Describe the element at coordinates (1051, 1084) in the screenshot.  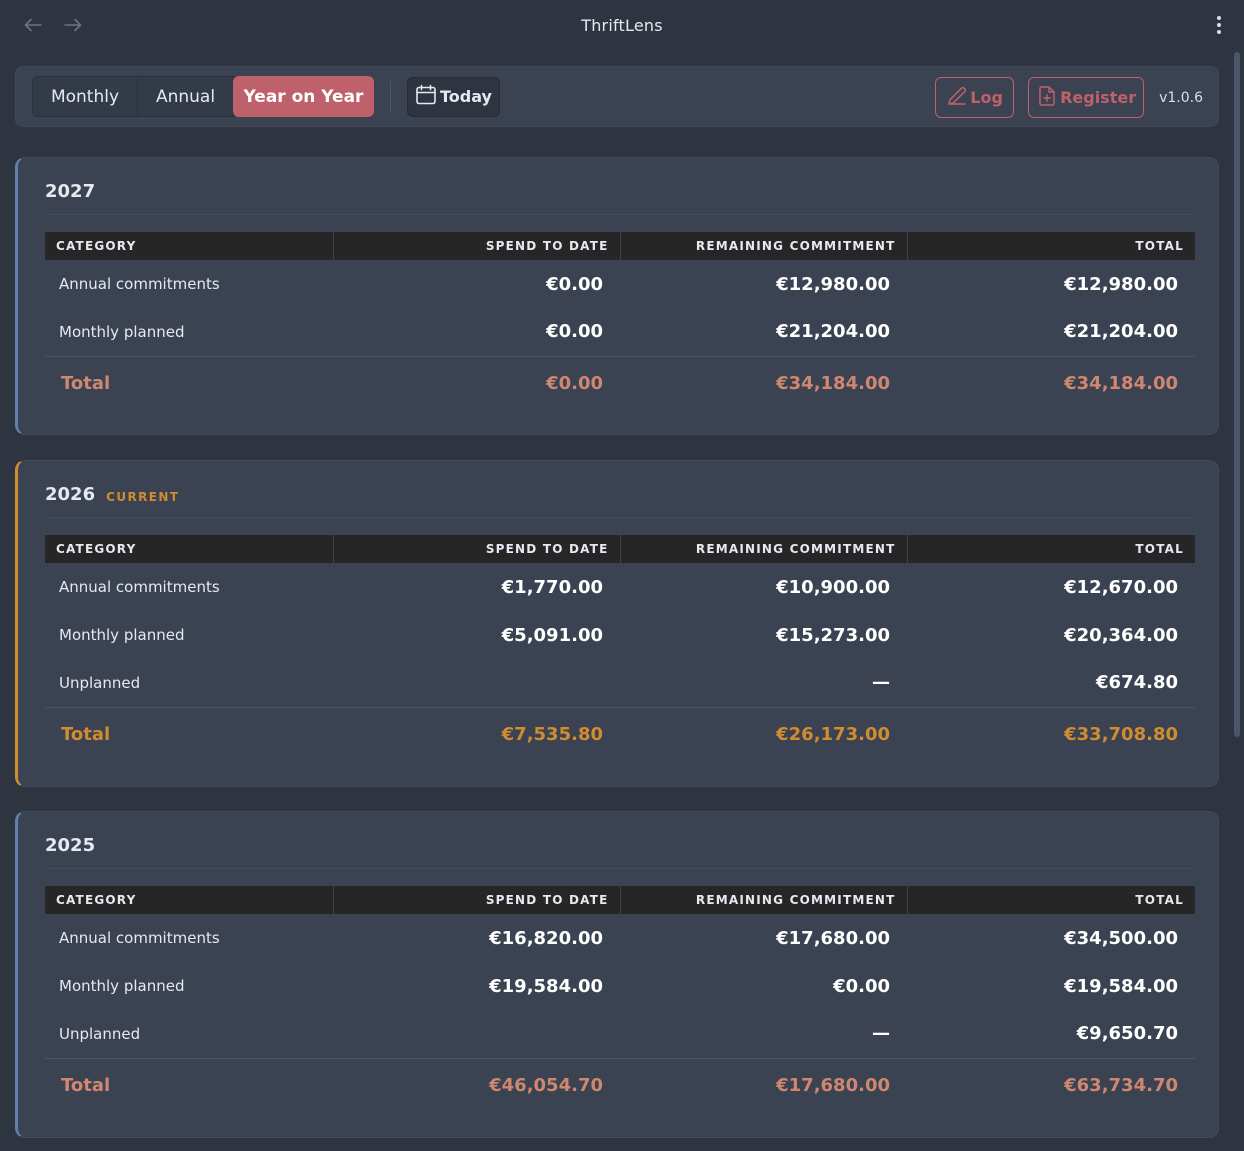
I see `total-total: €63,734.70` at that location.